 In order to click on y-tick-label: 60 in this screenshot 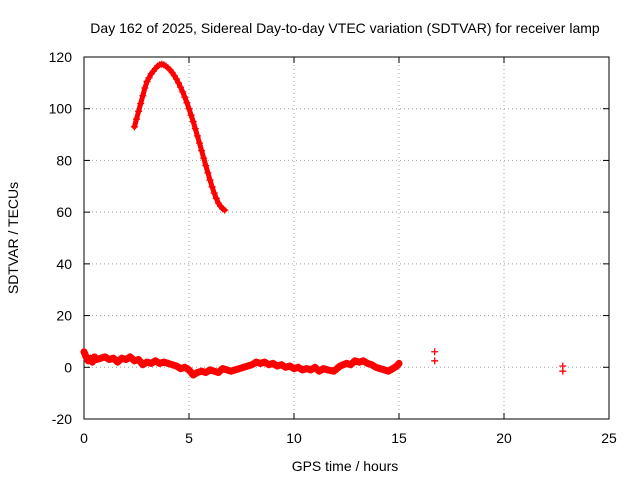, I will do `click(64, 212)`.